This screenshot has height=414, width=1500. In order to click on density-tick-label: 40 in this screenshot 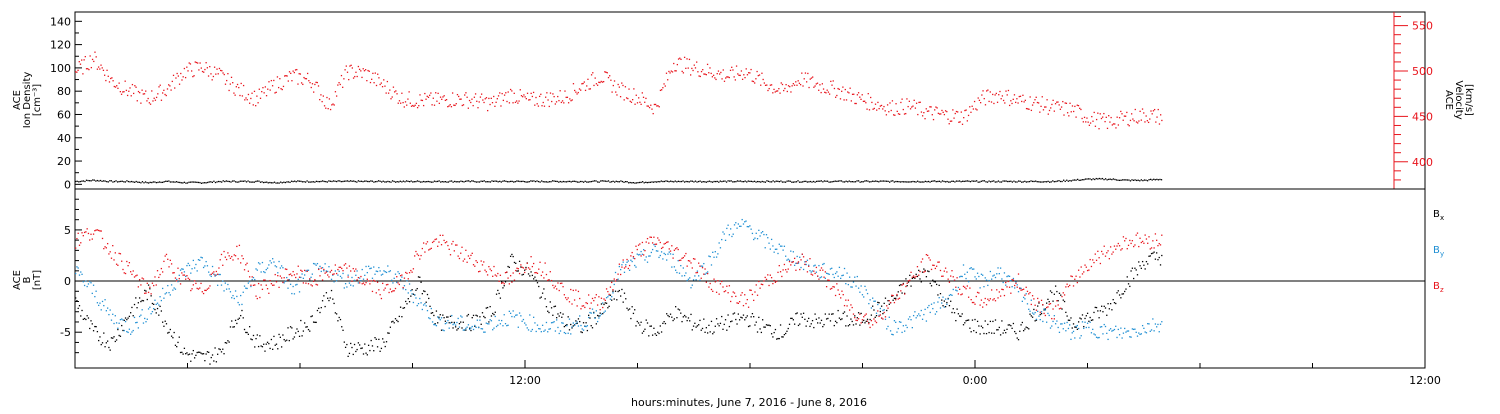, I will do `click(64, 138)`.